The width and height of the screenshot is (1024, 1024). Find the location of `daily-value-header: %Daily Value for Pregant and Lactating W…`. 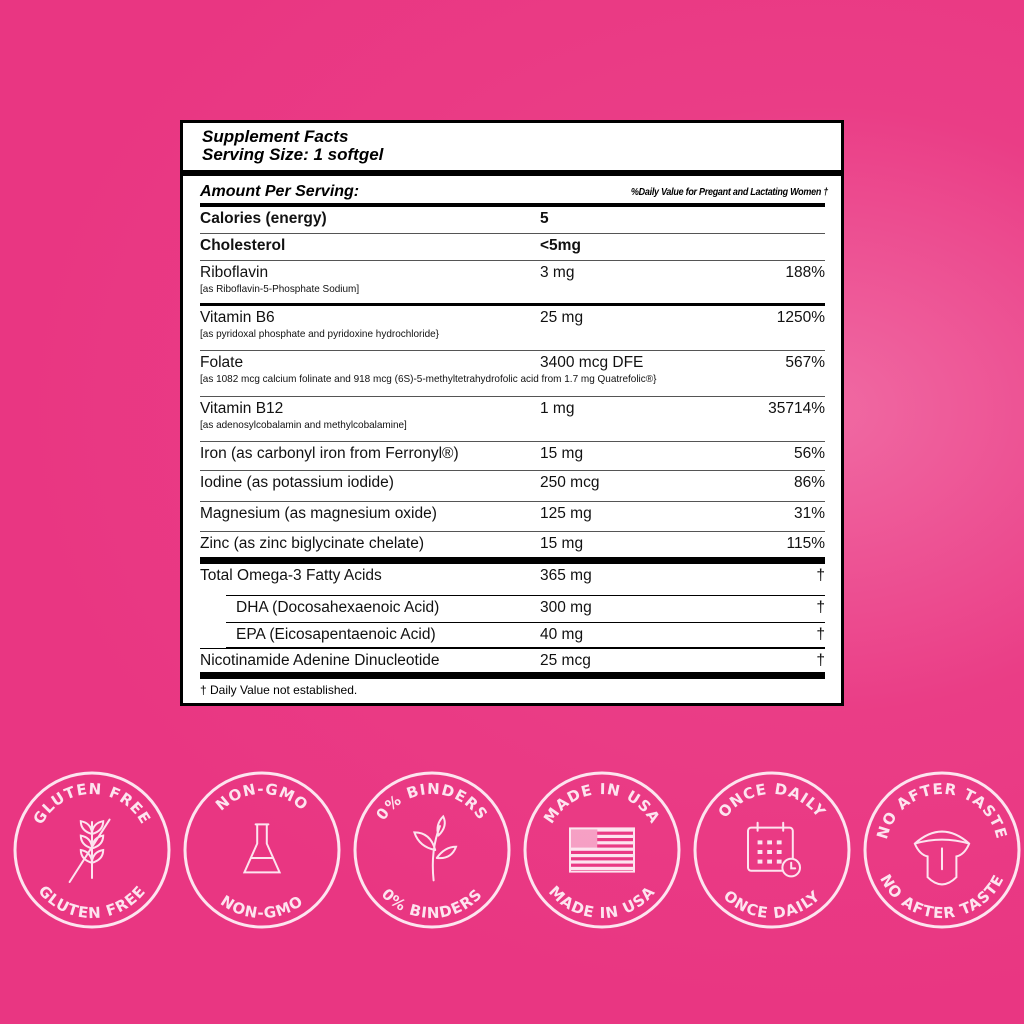

daily-value-header: %Daily Value for Pregant and Lactating W… is located at coordinates (729, 192).